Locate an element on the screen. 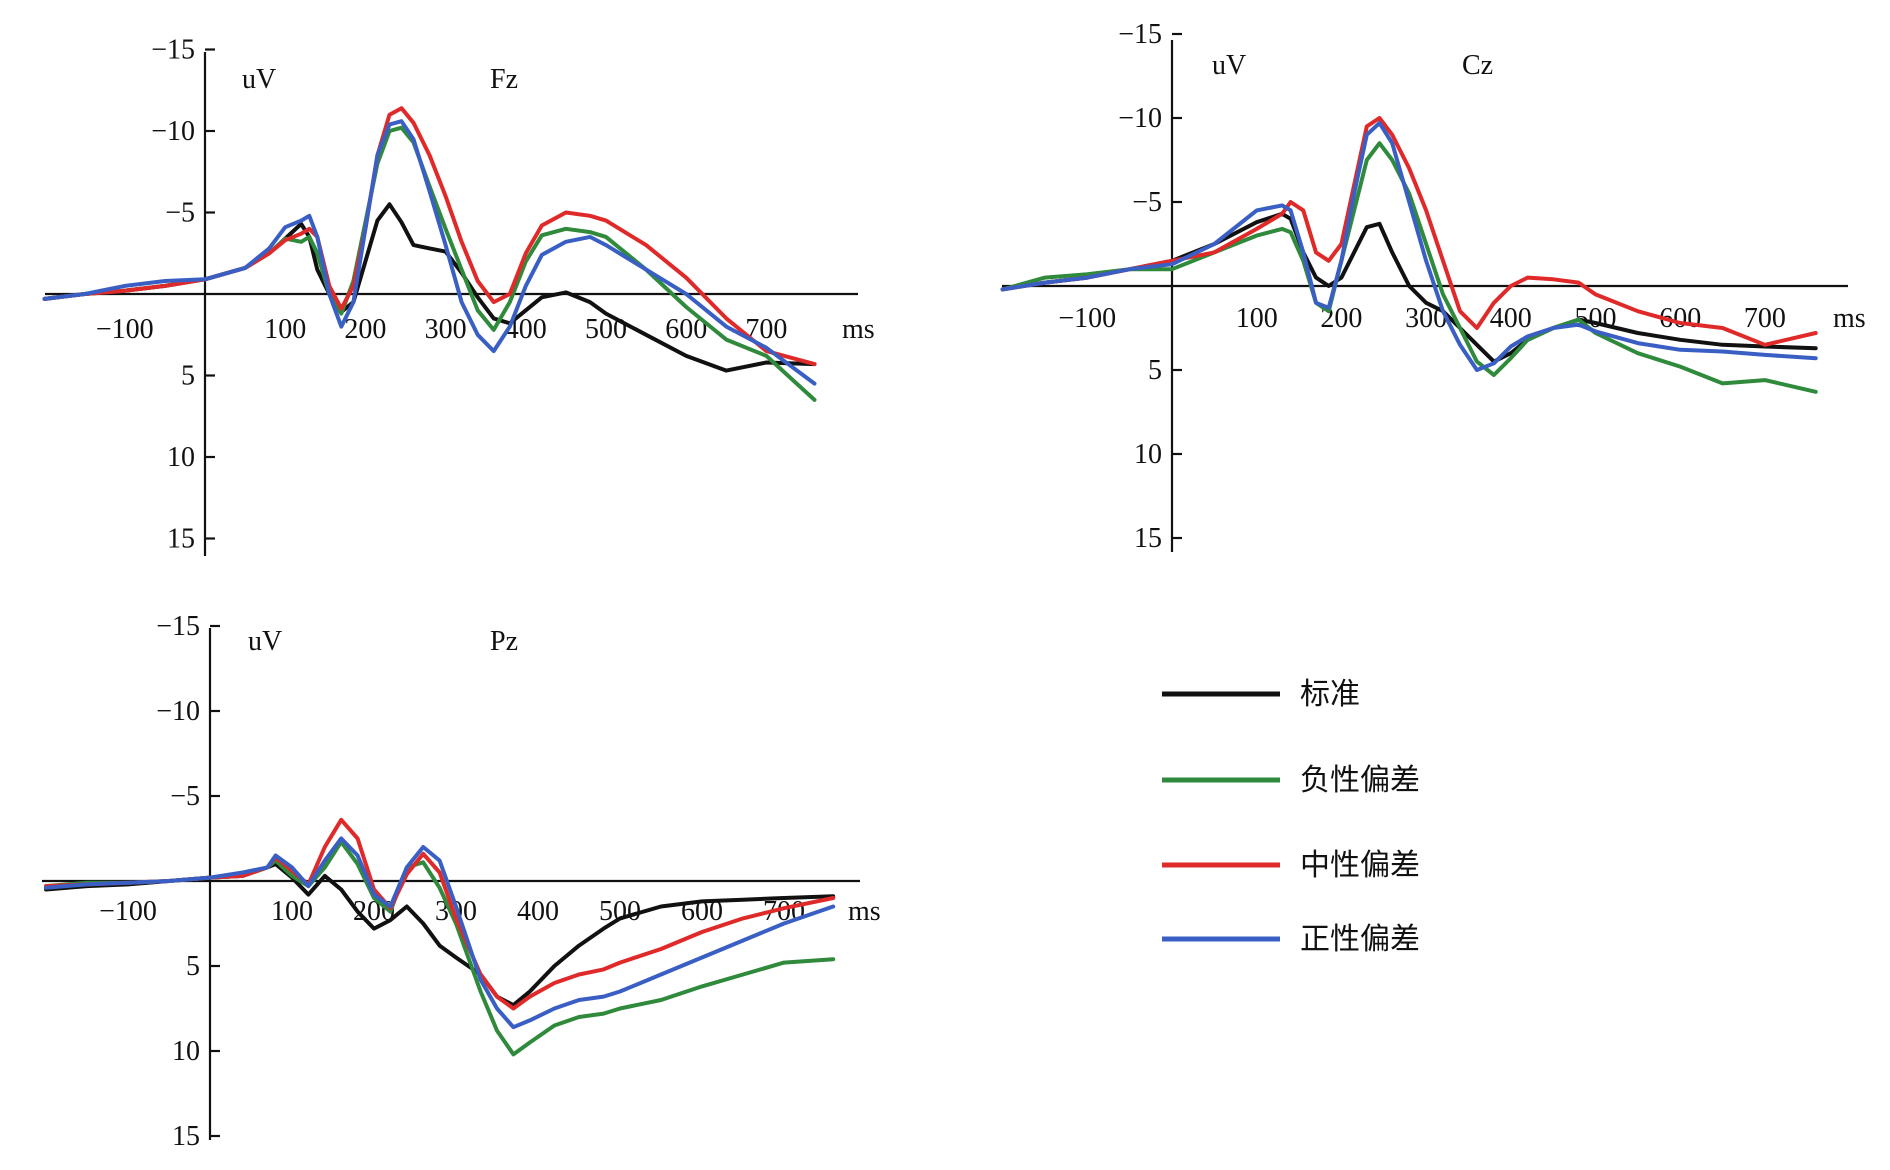  x-tick-label: 300 is located at coordinates (446, 329).